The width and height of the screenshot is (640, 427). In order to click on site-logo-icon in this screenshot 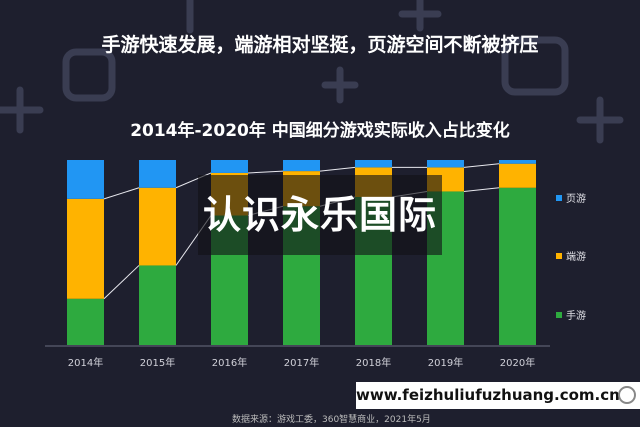, I will do `click(627, 395)`.